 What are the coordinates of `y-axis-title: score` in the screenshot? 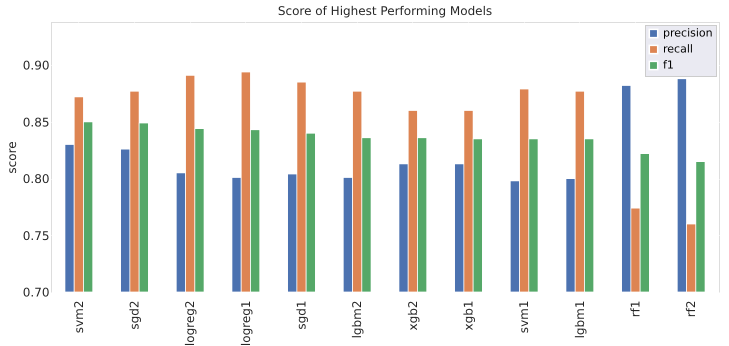 It's located at (11, 157).